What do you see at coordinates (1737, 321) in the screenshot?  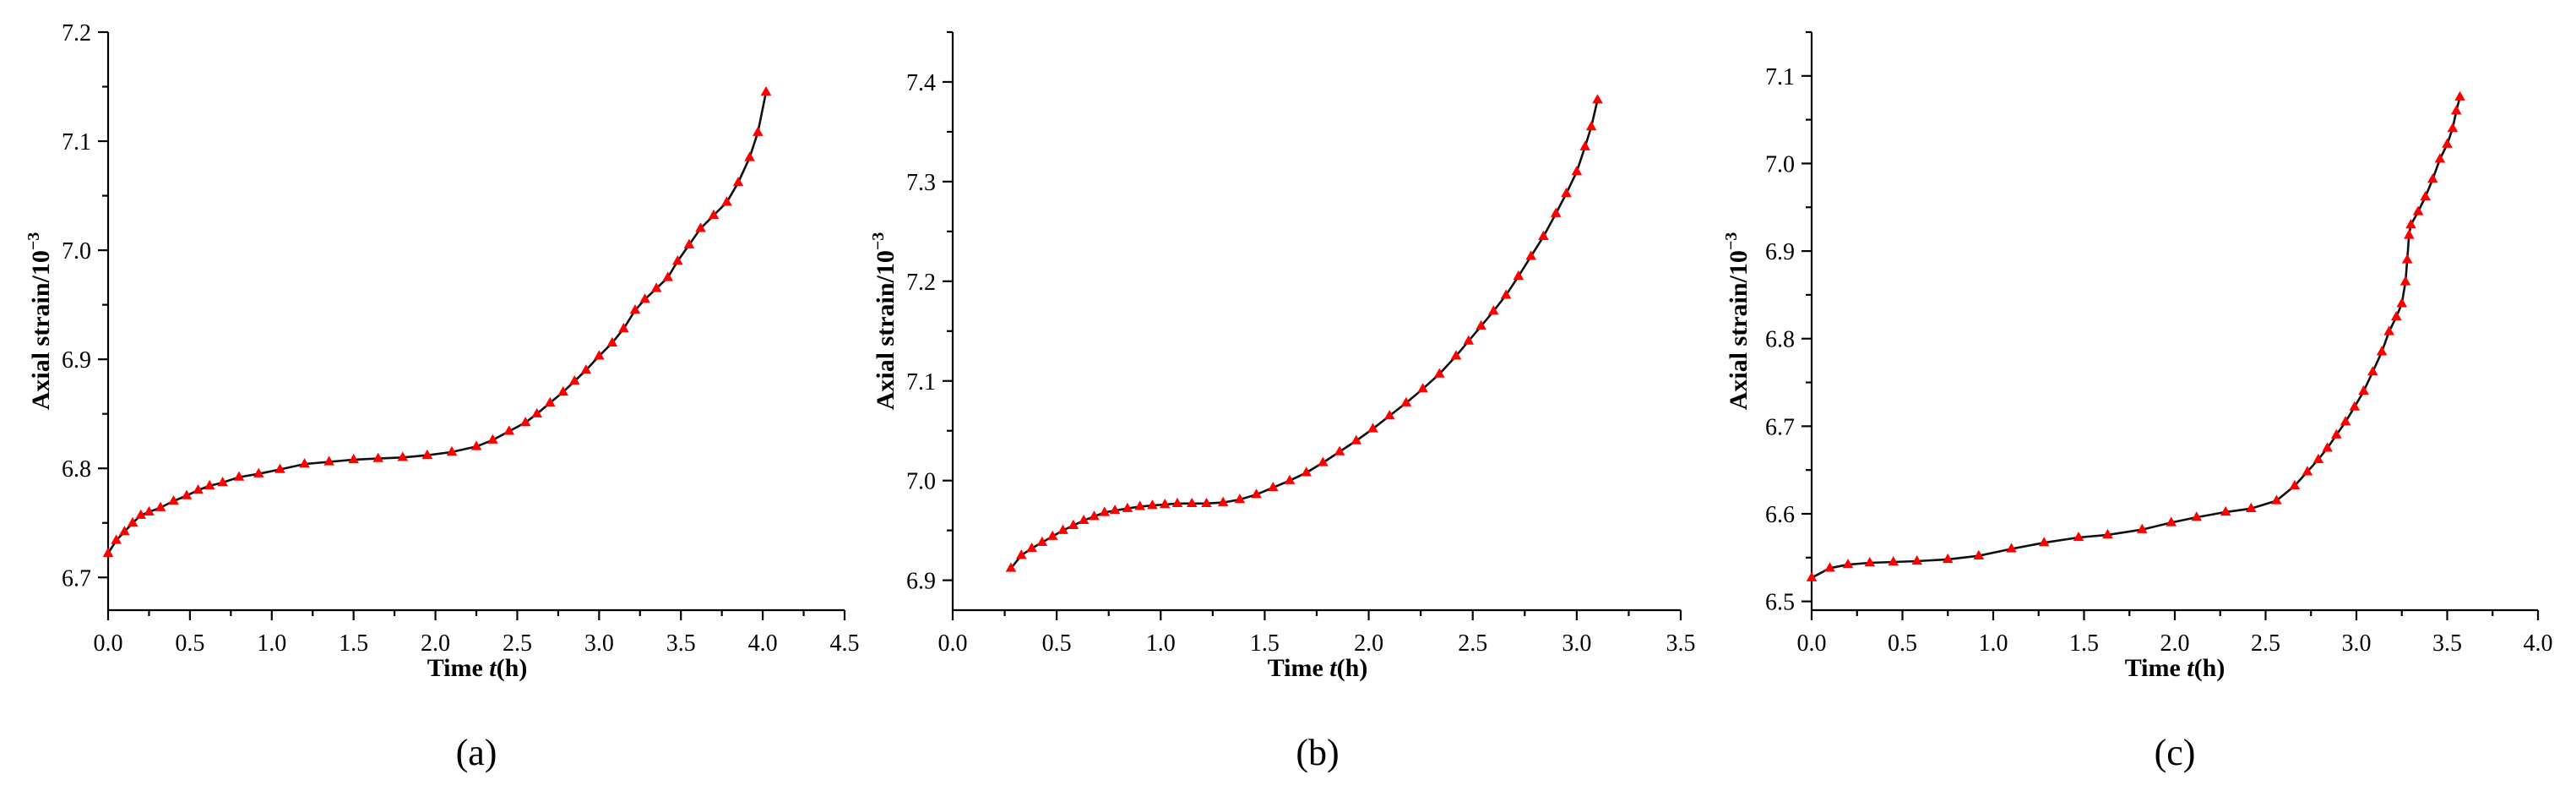 I see `y-axis-title-c: Axial strain/10−3` at bounding box center [1737, 321].